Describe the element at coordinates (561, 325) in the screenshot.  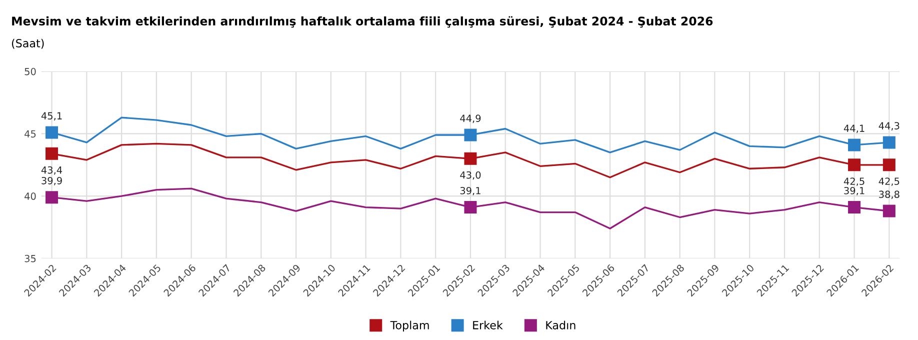
I see `legend-label: Kadın` at that location.